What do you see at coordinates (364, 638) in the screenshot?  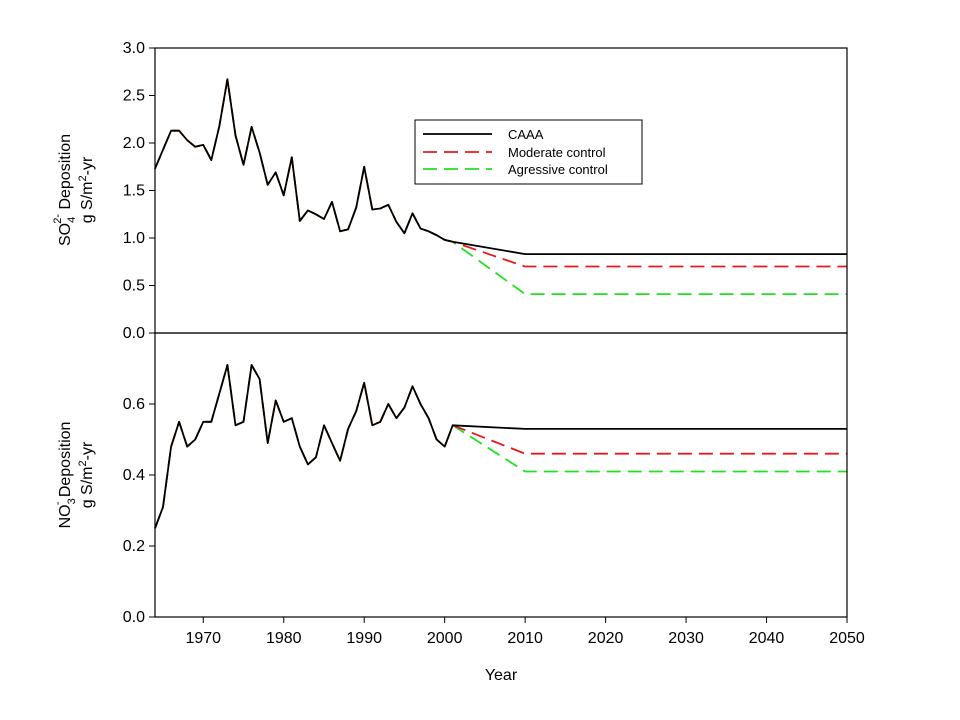 I see `x-tick-label: 1990` at bounding box center [364, 638].